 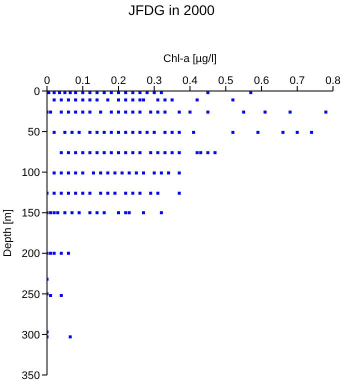 What do you see at coordinates (31, 376) in the screenshot?
I see `y-tick-label: 350` at bounding box center [31, 376].